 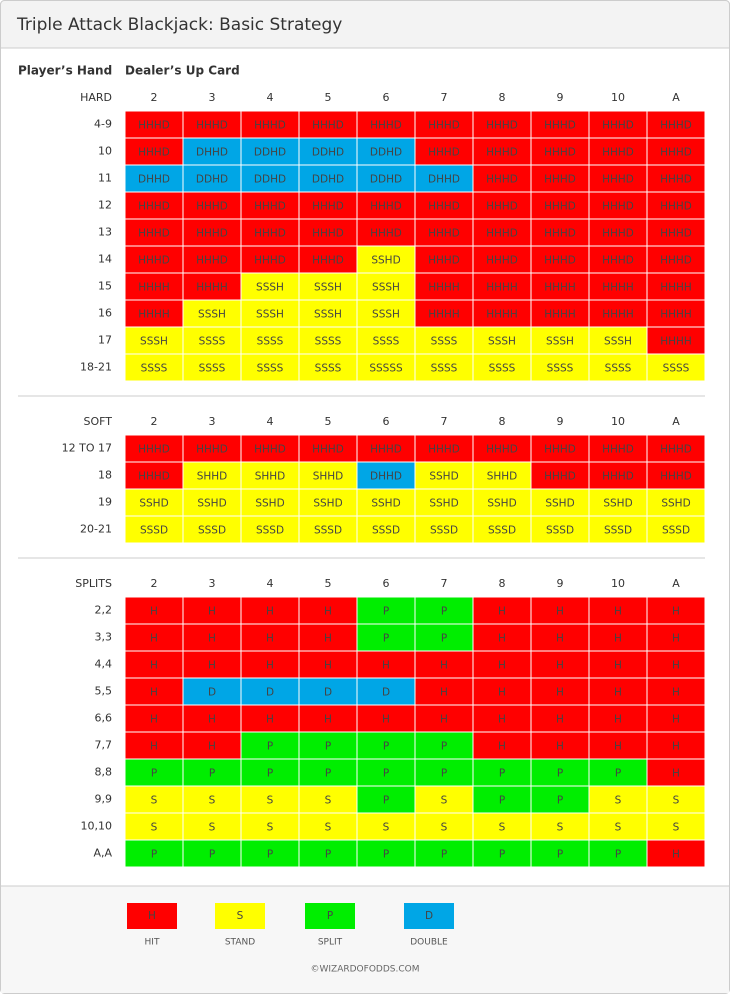 What do you see at coordinates (105, 313) in the screenshot?
I see `hand-label: 16` at bounding box center [105, 313].